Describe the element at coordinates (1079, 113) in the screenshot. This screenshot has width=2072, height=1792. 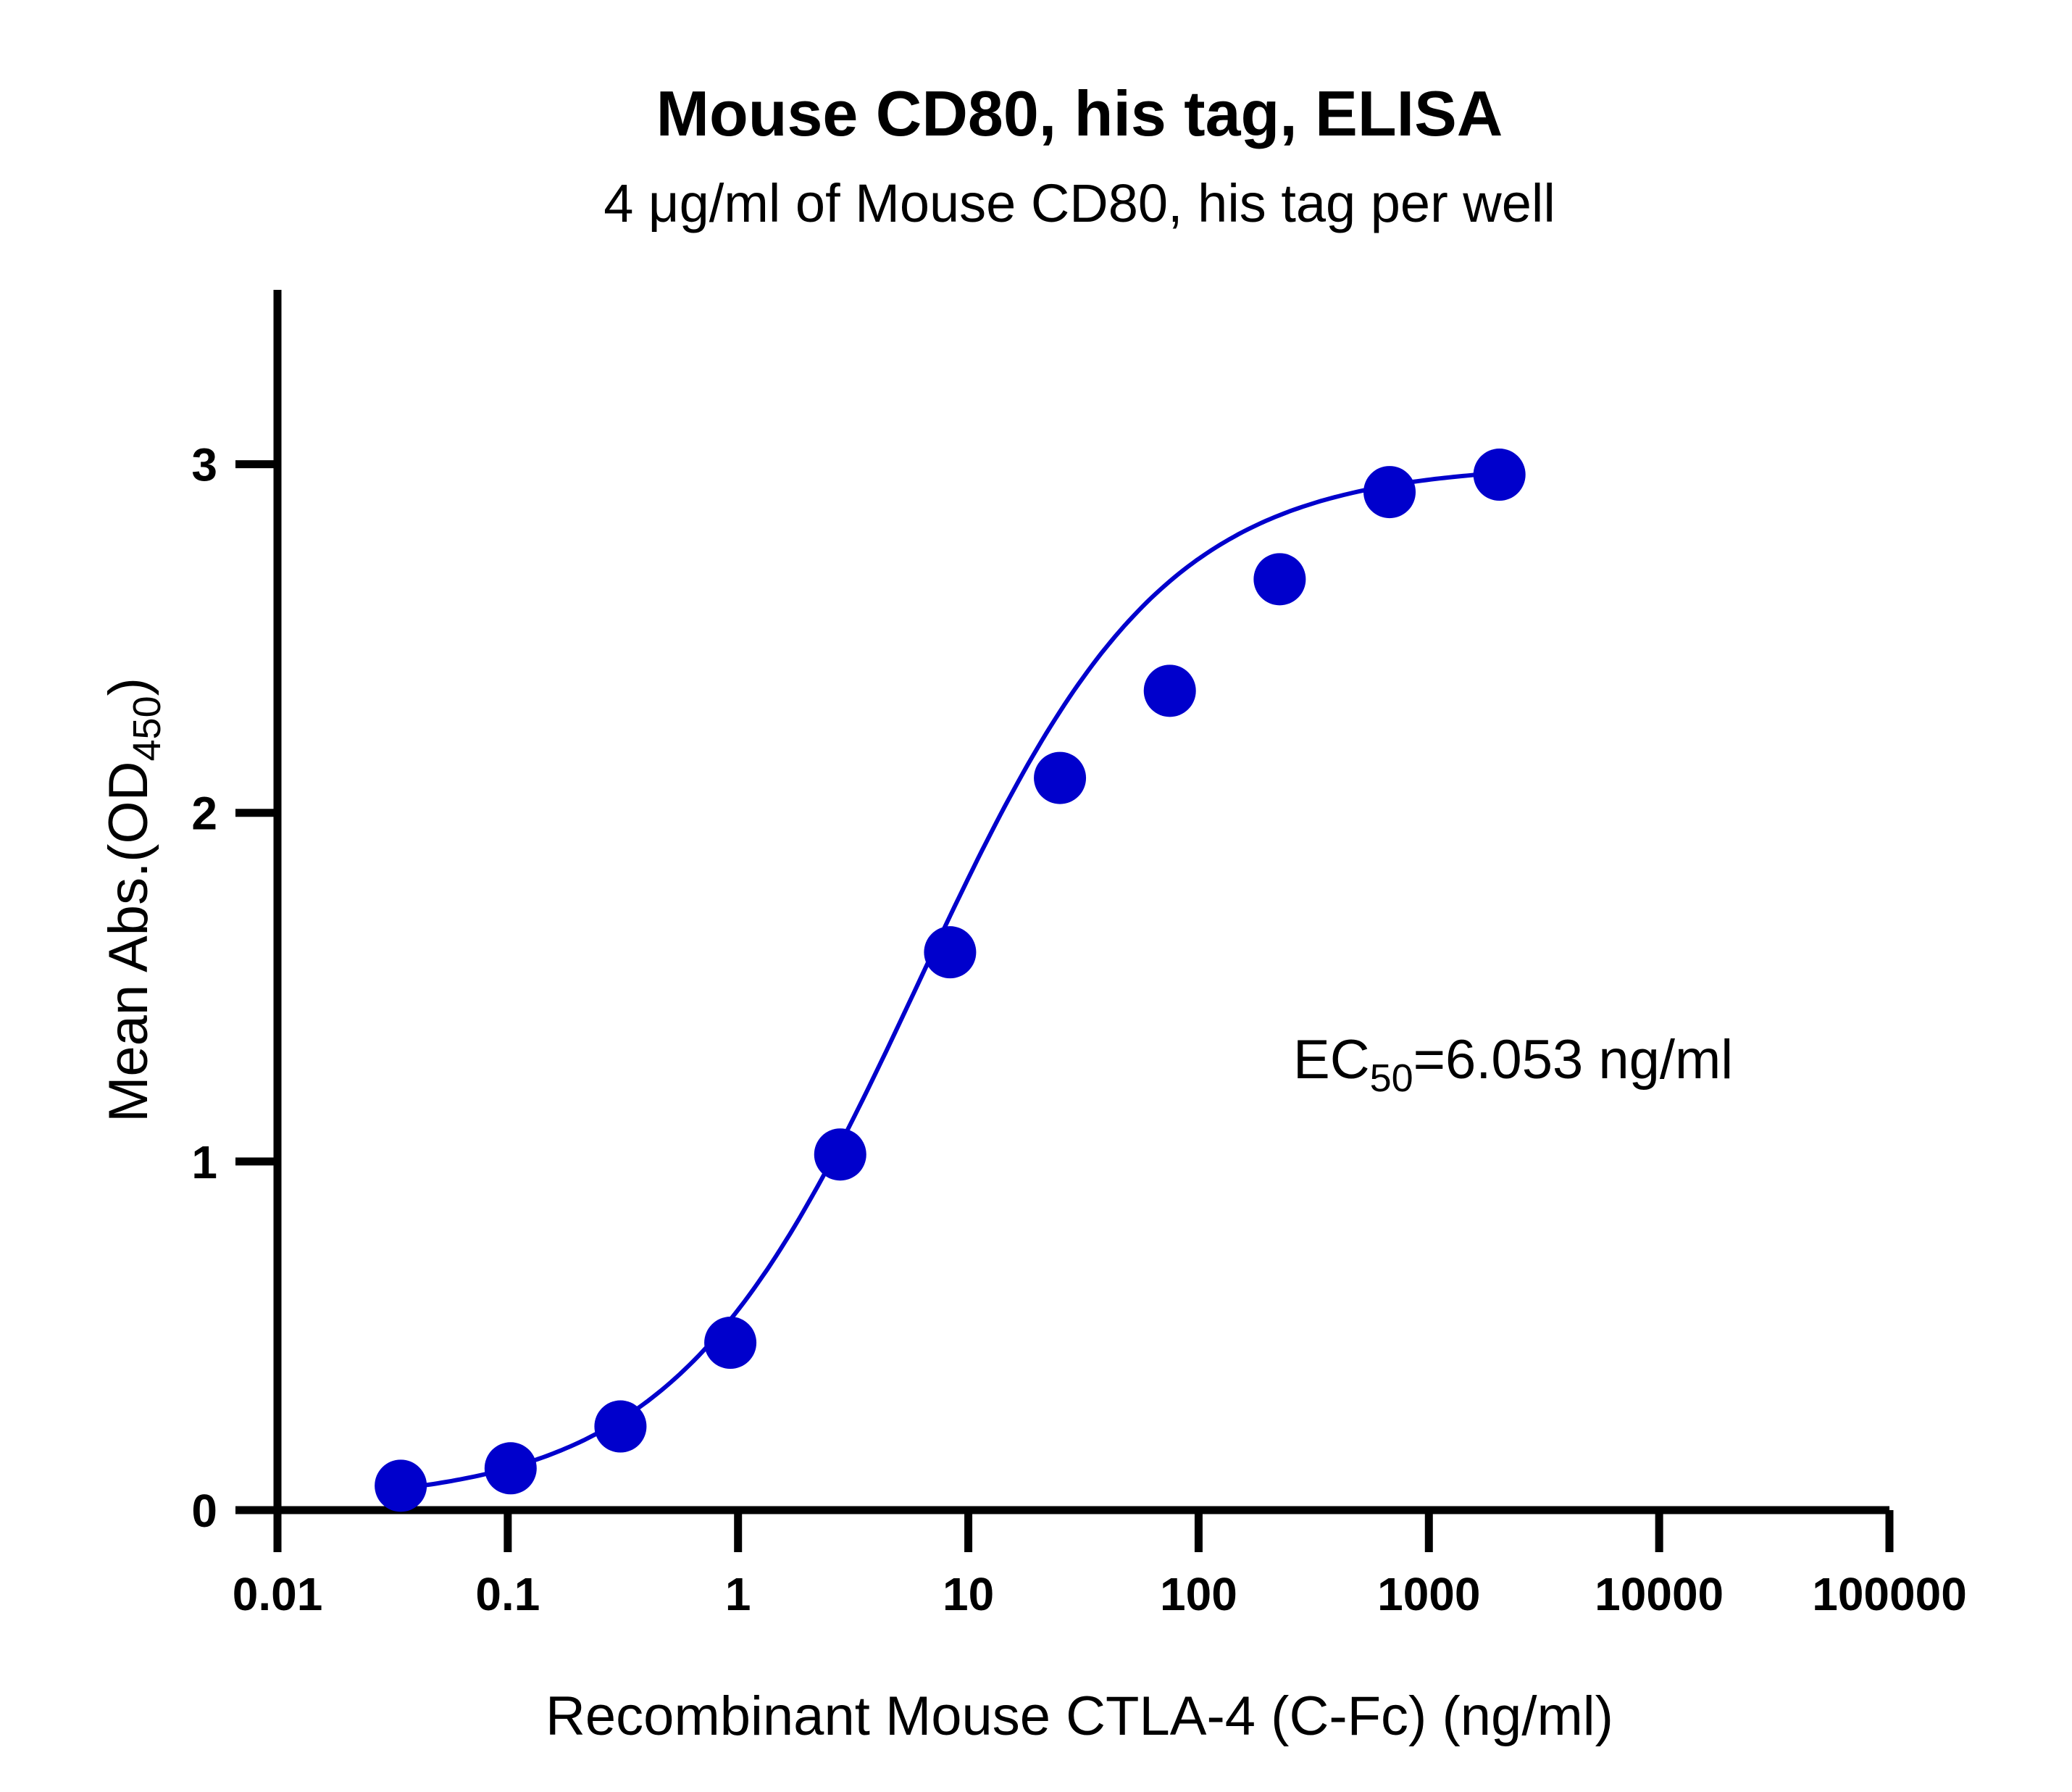
I see `chart-title: Mouse CD80, his tag, ELISA` at that location.